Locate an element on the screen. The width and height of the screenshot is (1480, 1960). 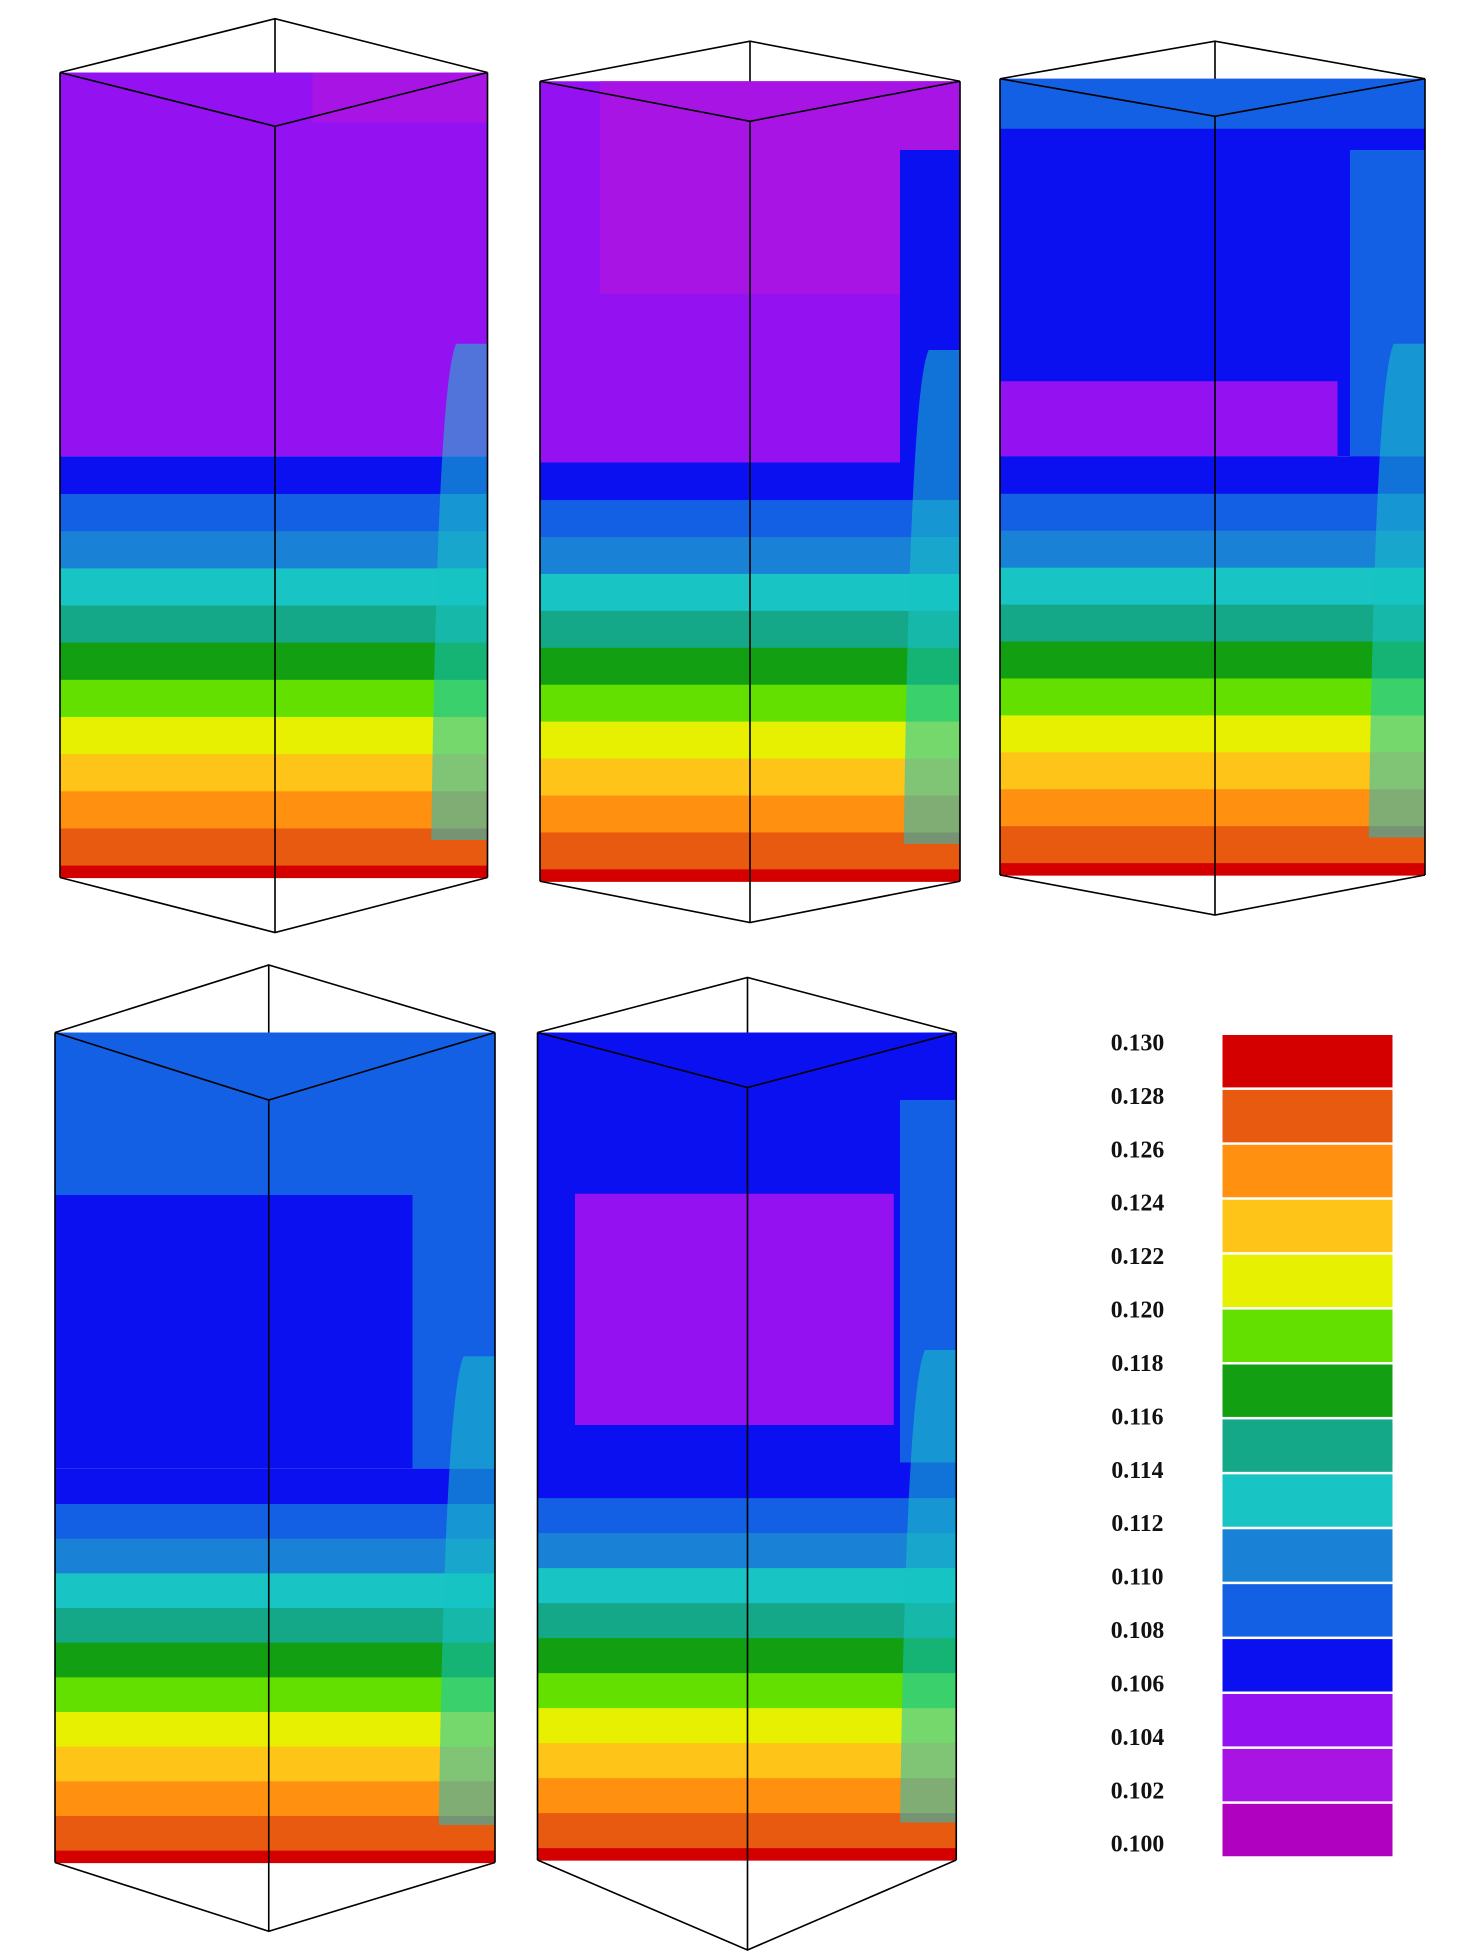
legend-label: 0.112 is located at coordinates (1137, 1524).